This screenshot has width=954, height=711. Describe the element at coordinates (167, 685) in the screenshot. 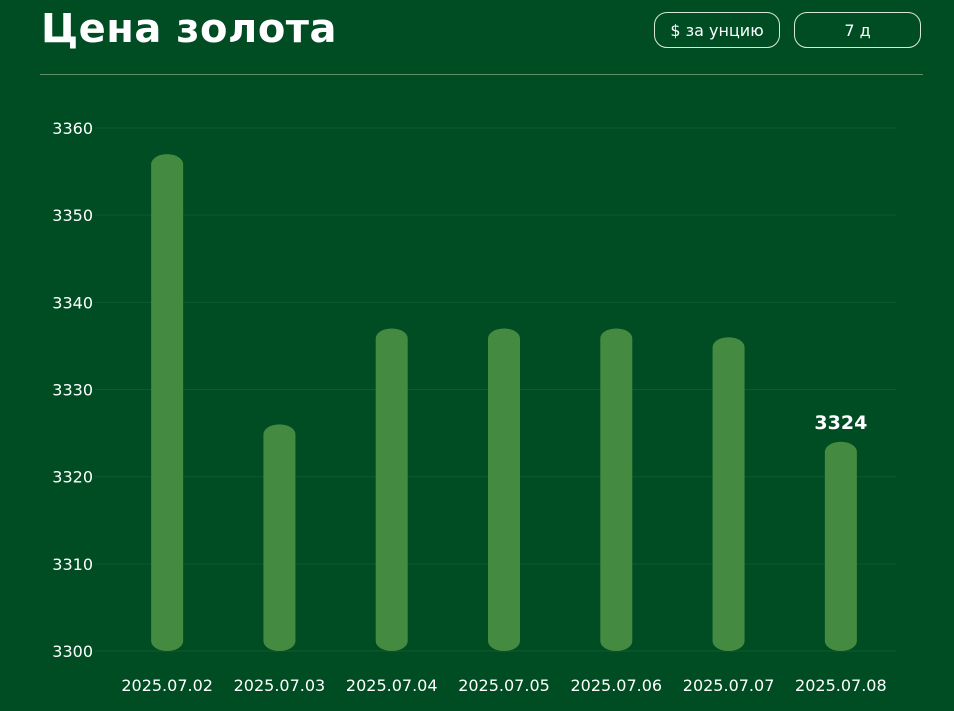

I see `x-tick-label: 2025.07.02` at that location.